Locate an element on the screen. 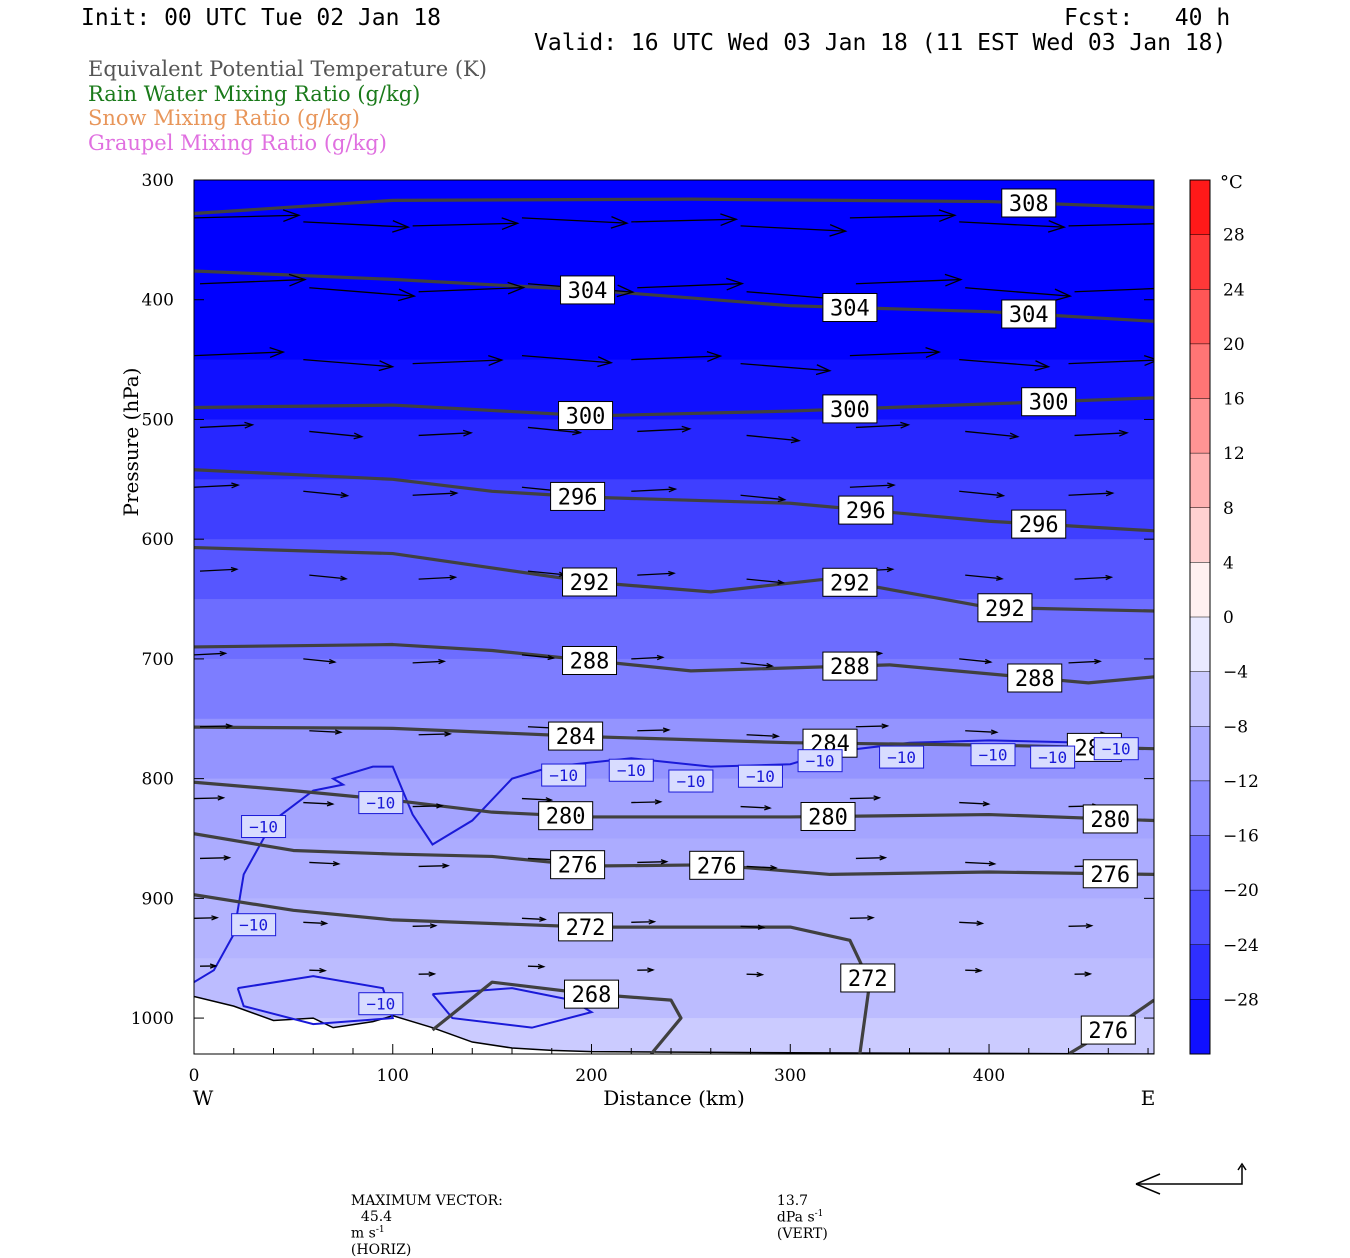 This screenshot has height=1258, width=1350. vert-vector-info: 13.7 dPa s-1 (VERT) is located at coordinates (798, 1209).